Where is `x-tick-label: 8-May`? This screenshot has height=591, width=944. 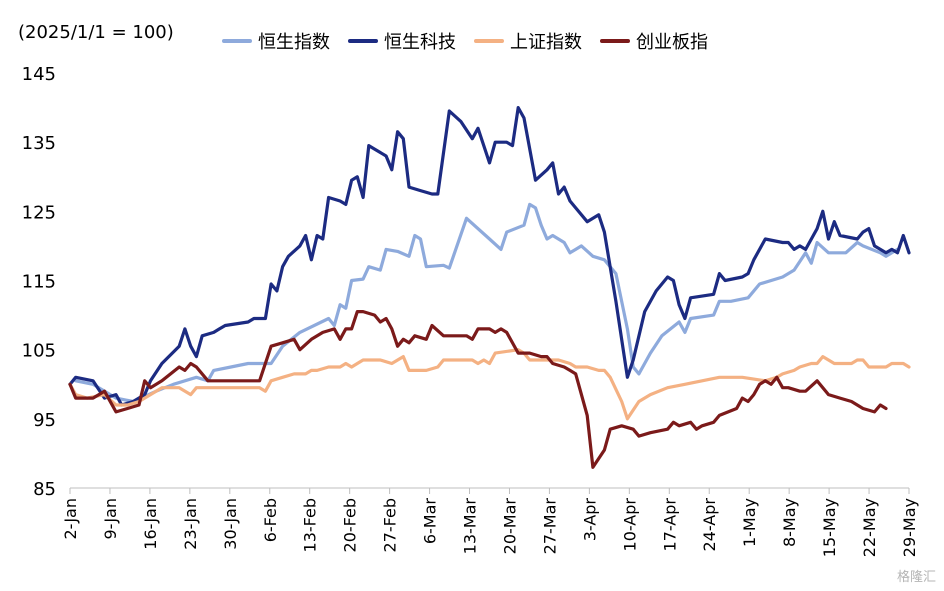
x-tick-label: 8-May is located at coordinates (789, 522).